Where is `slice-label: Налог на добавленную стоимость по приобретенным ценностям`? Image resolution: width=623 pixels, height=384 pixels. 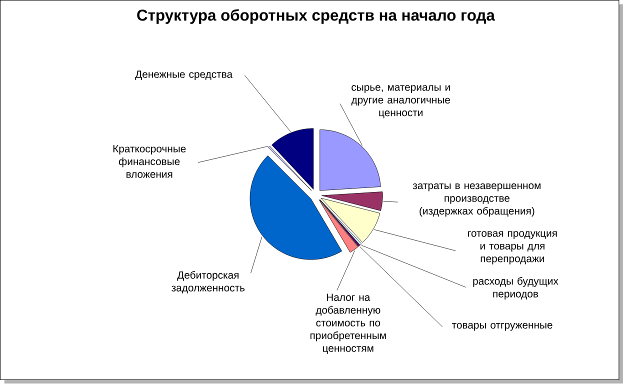
slice-label: Налог на добавленную стоимость по приобретенным ценностям is located at coordinates (348, 324).